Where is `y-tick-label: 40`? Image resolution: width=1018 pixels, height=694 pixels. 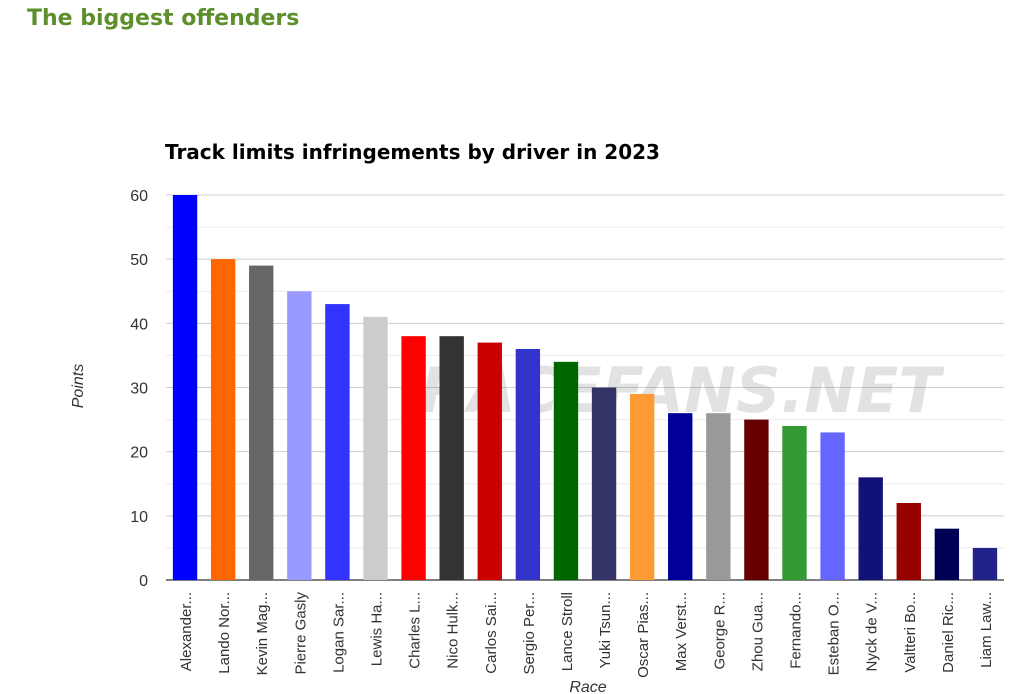
y-tick-label: 40 is located at coordinates (139, 324).